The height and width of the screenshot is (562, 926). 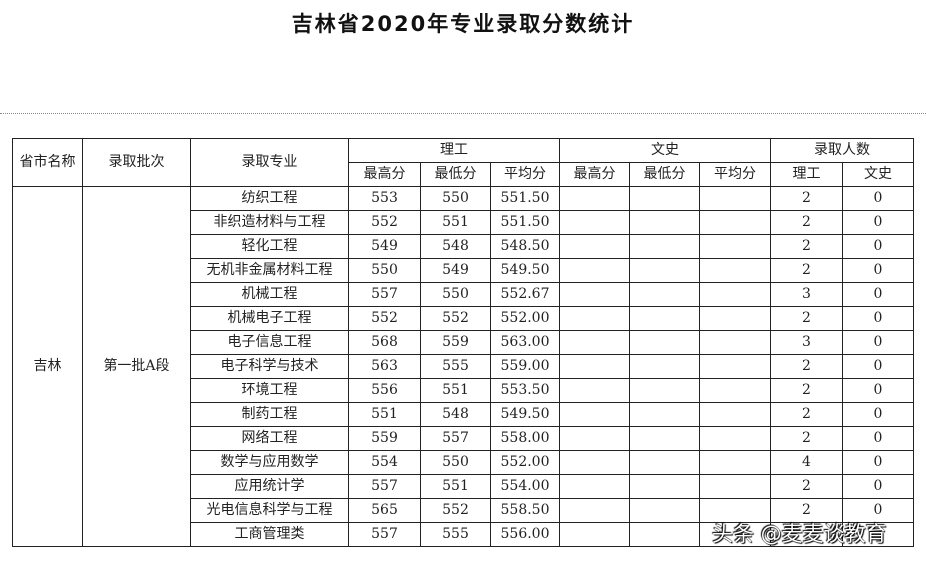 I want to click on sci-min-cell: 549, so click(x=455, y=270).